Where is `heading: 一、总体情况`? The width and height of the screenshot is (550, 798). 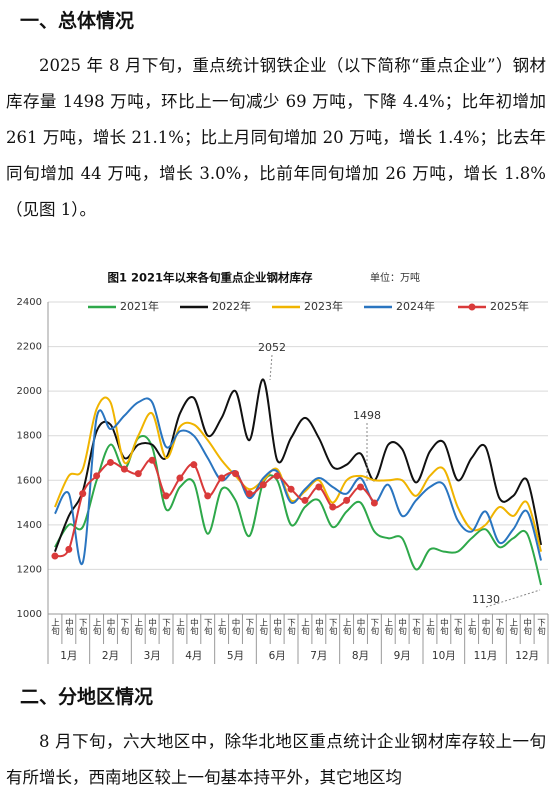
heading: 一、总体情况 is located at coordinates (77, 21).